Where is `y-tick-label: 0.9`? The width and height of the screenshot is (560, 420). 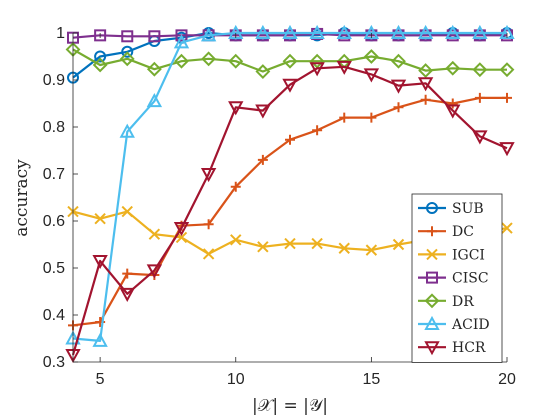
y-tick-label: 0.9 is located at coordinates (54, 80).